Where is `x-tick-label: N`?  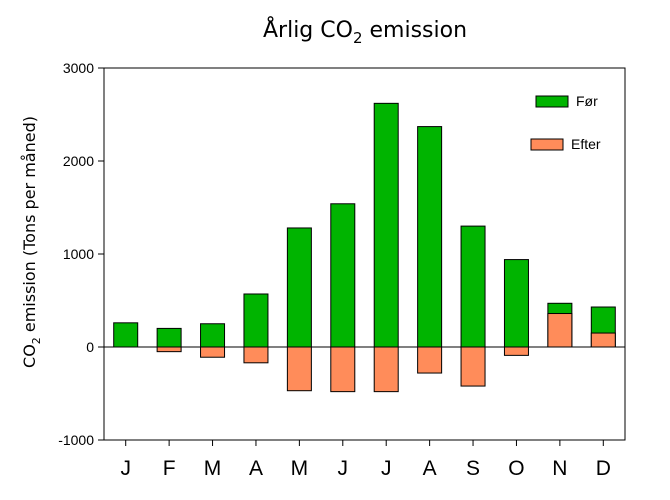 x-tick-label: N is located at coordinates (559, 468).